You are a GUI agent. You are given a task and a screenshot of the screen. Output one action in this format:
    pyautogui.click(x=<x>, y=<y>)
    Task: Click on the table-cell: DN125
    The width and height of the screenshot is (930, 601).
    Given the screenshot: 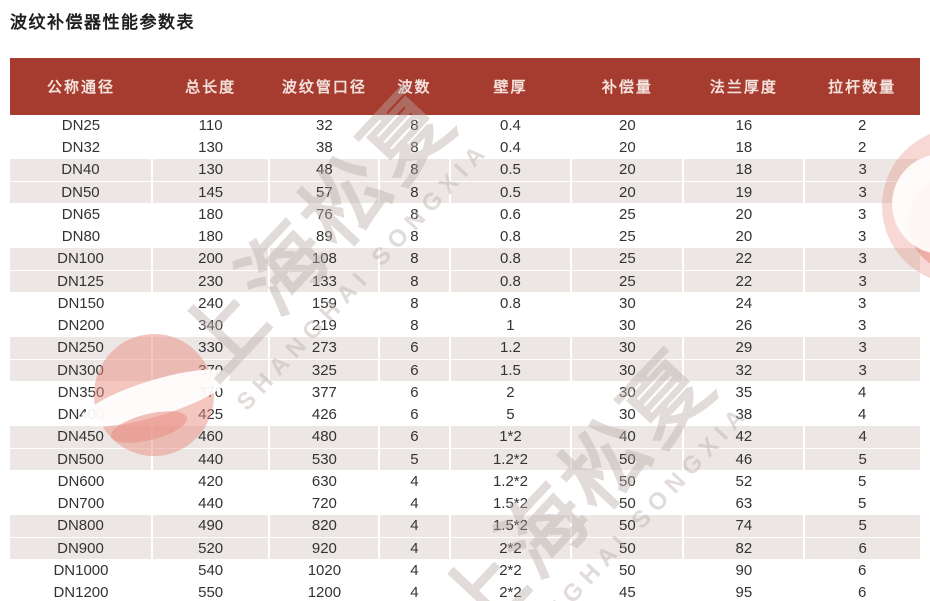 What is the action you would take?
    pyautogui.click(x=81, y=281)
    